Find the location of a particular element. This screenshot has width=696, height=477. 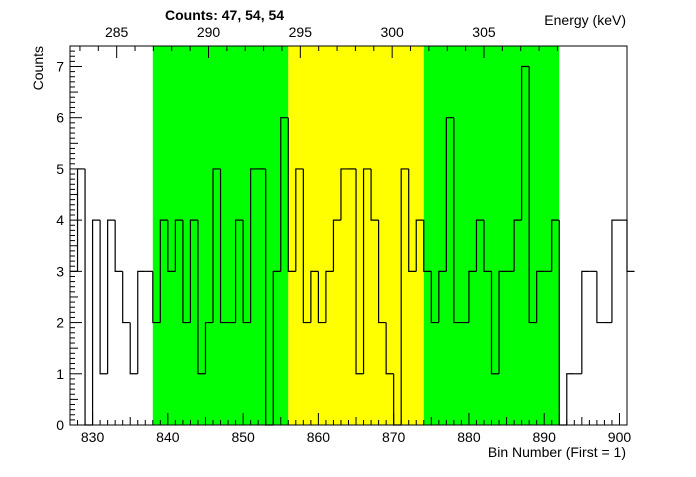

y-tick-label: 2 is located at coordinates (60, 323).